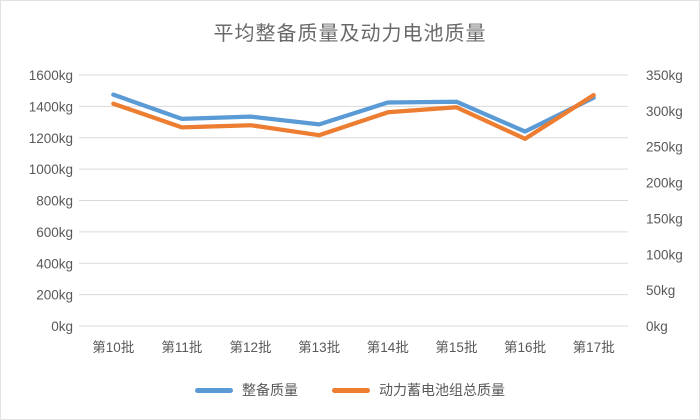 Image resolution: width=700 pixels, height=420 pixels. I want to click on legend-label: 动力蓄电池组总质量, so click(442, 390).